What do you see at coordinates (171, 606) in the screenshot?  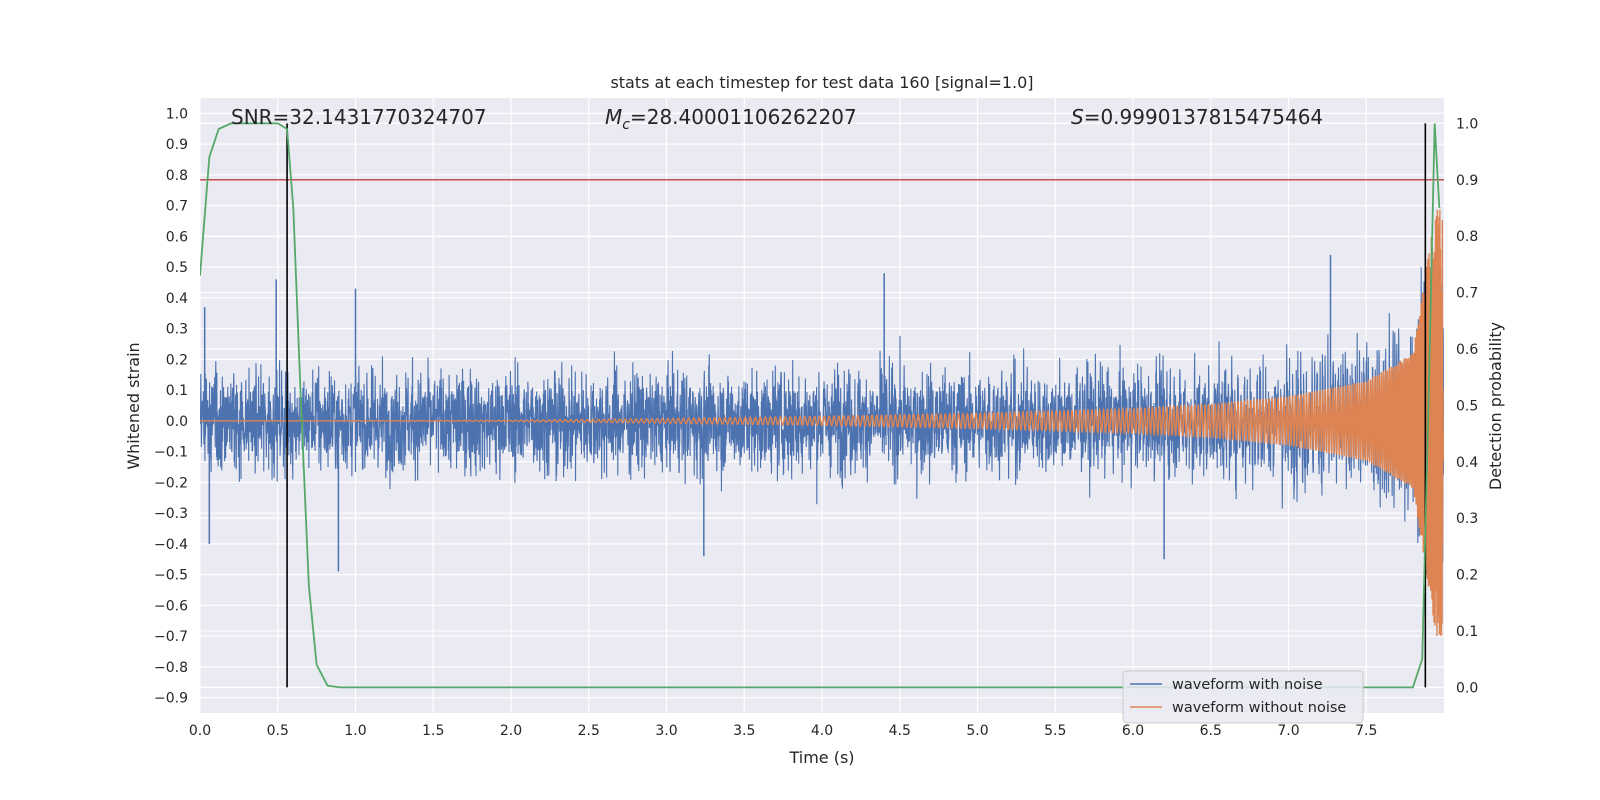 I see `y-tick-label: −0.6` at bounding box center [171, 606].